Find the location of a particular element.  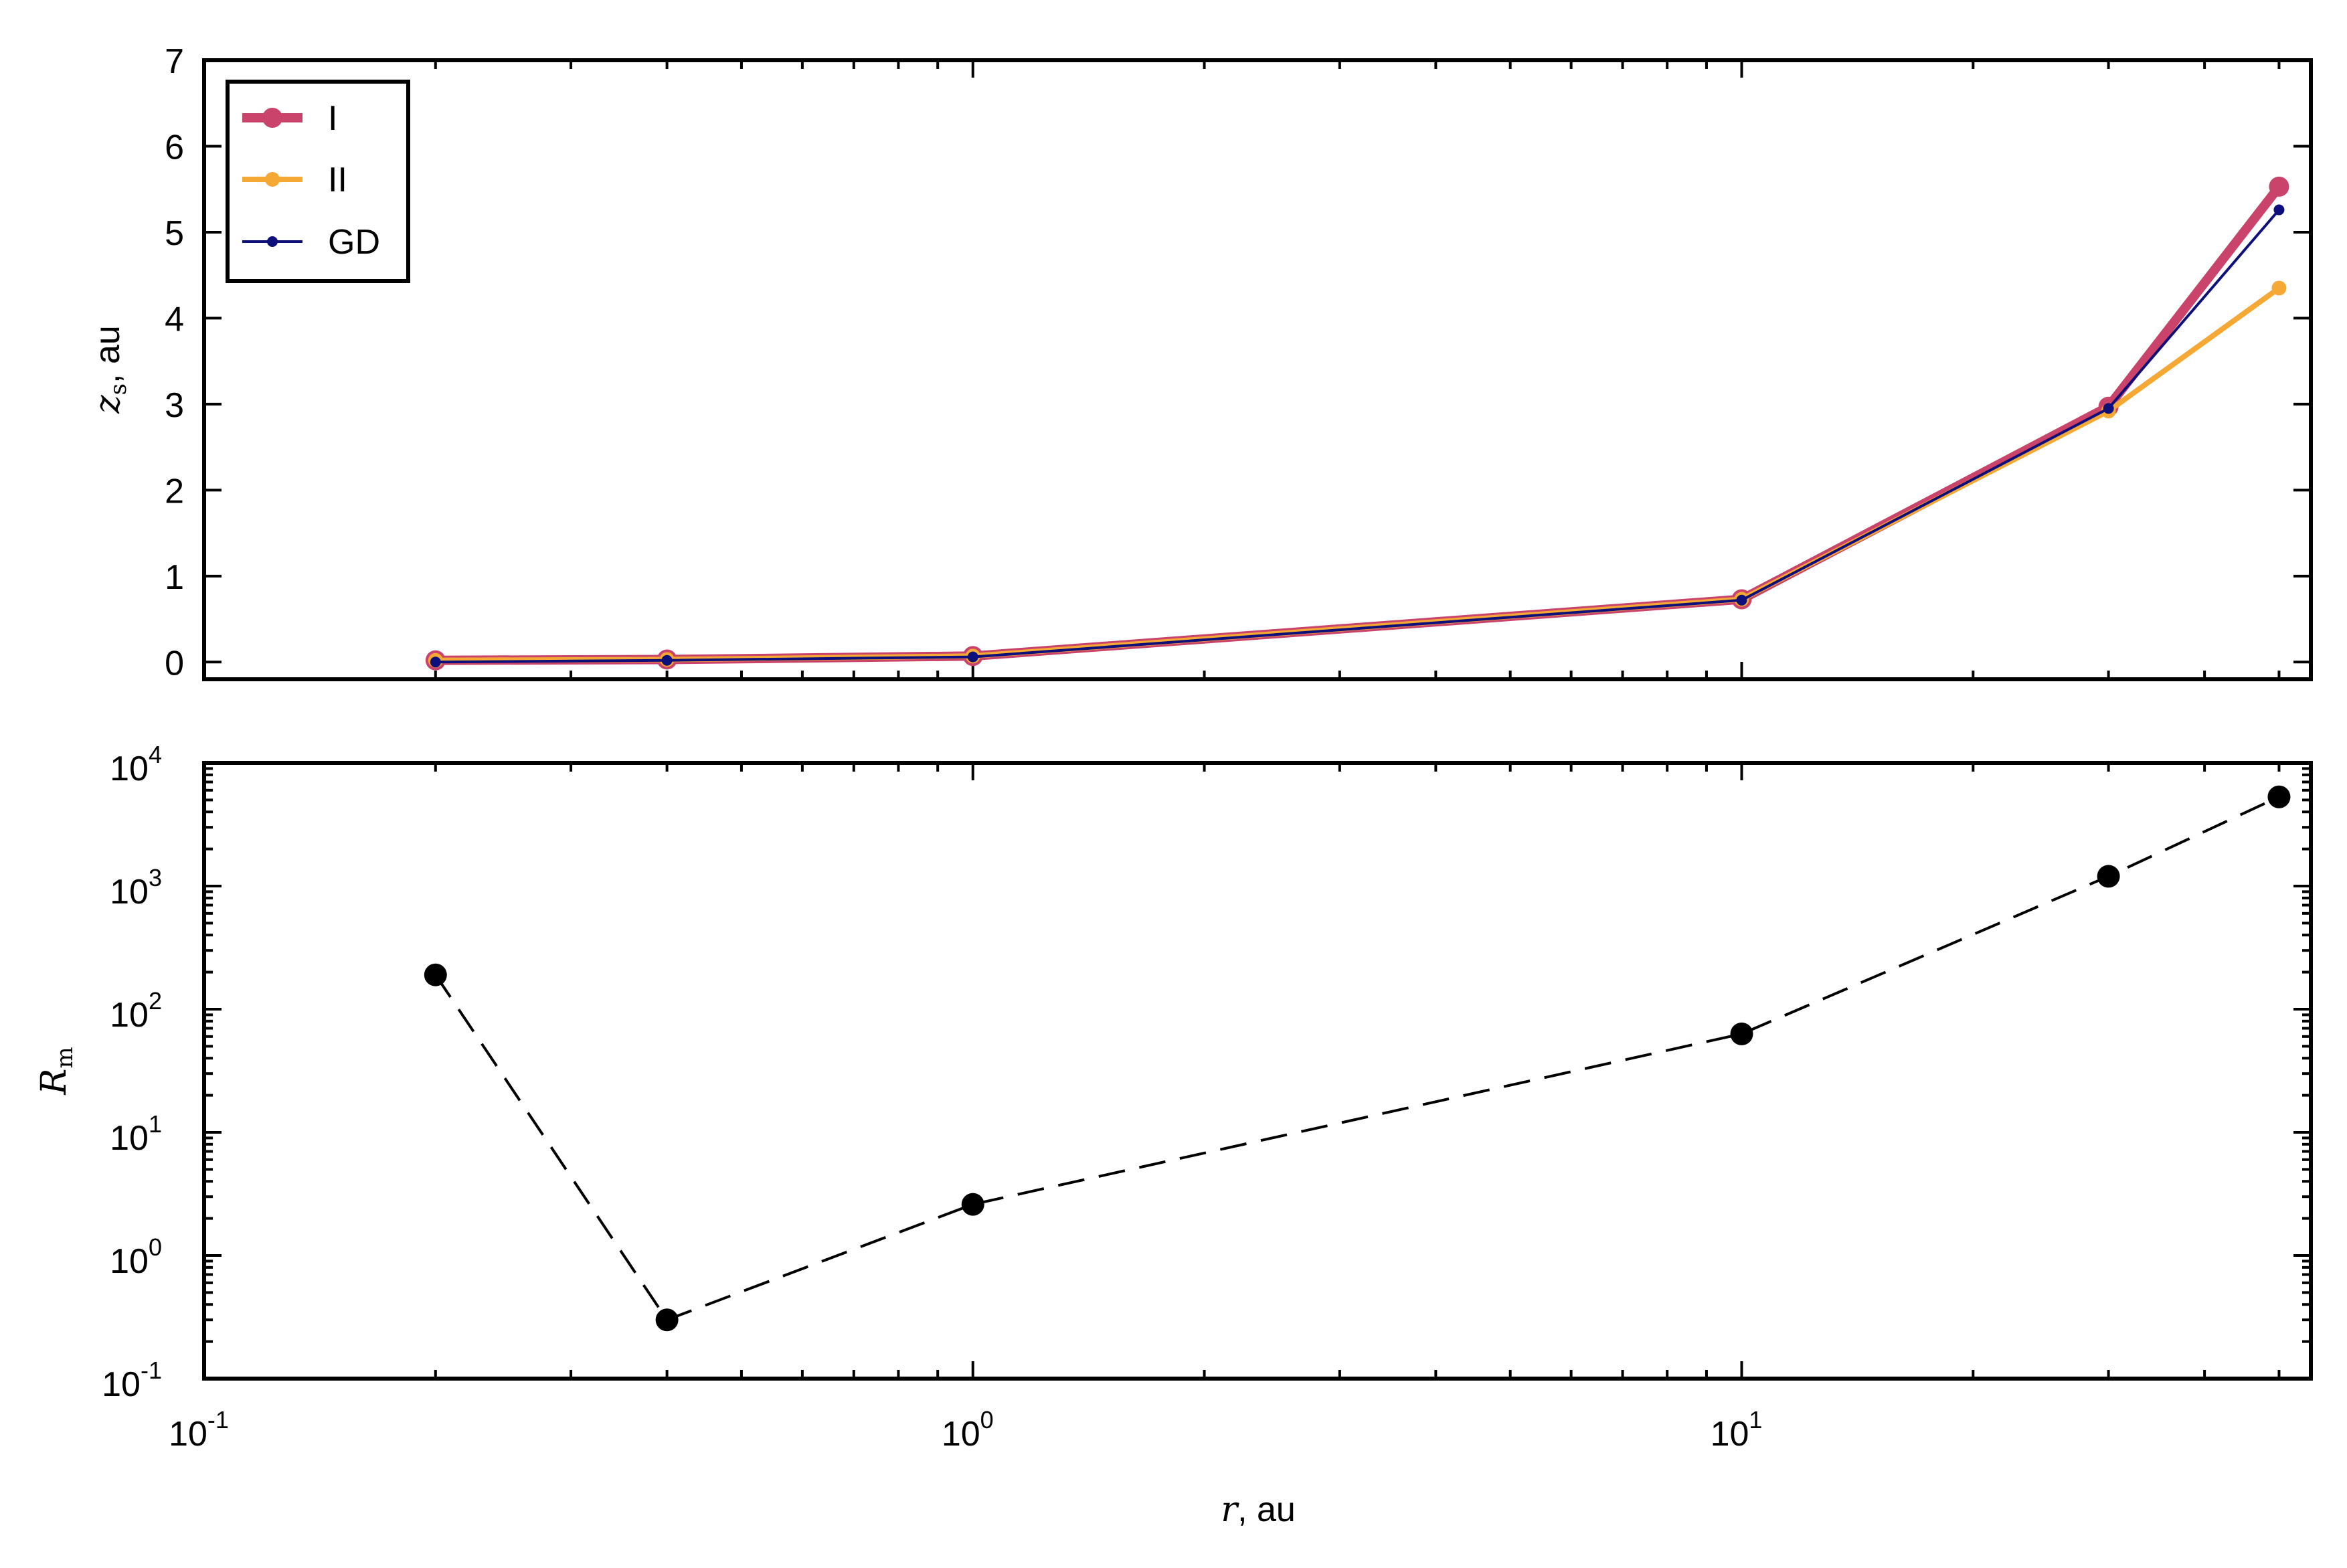

legend-label-II: II is located at coordinates (337, 180).